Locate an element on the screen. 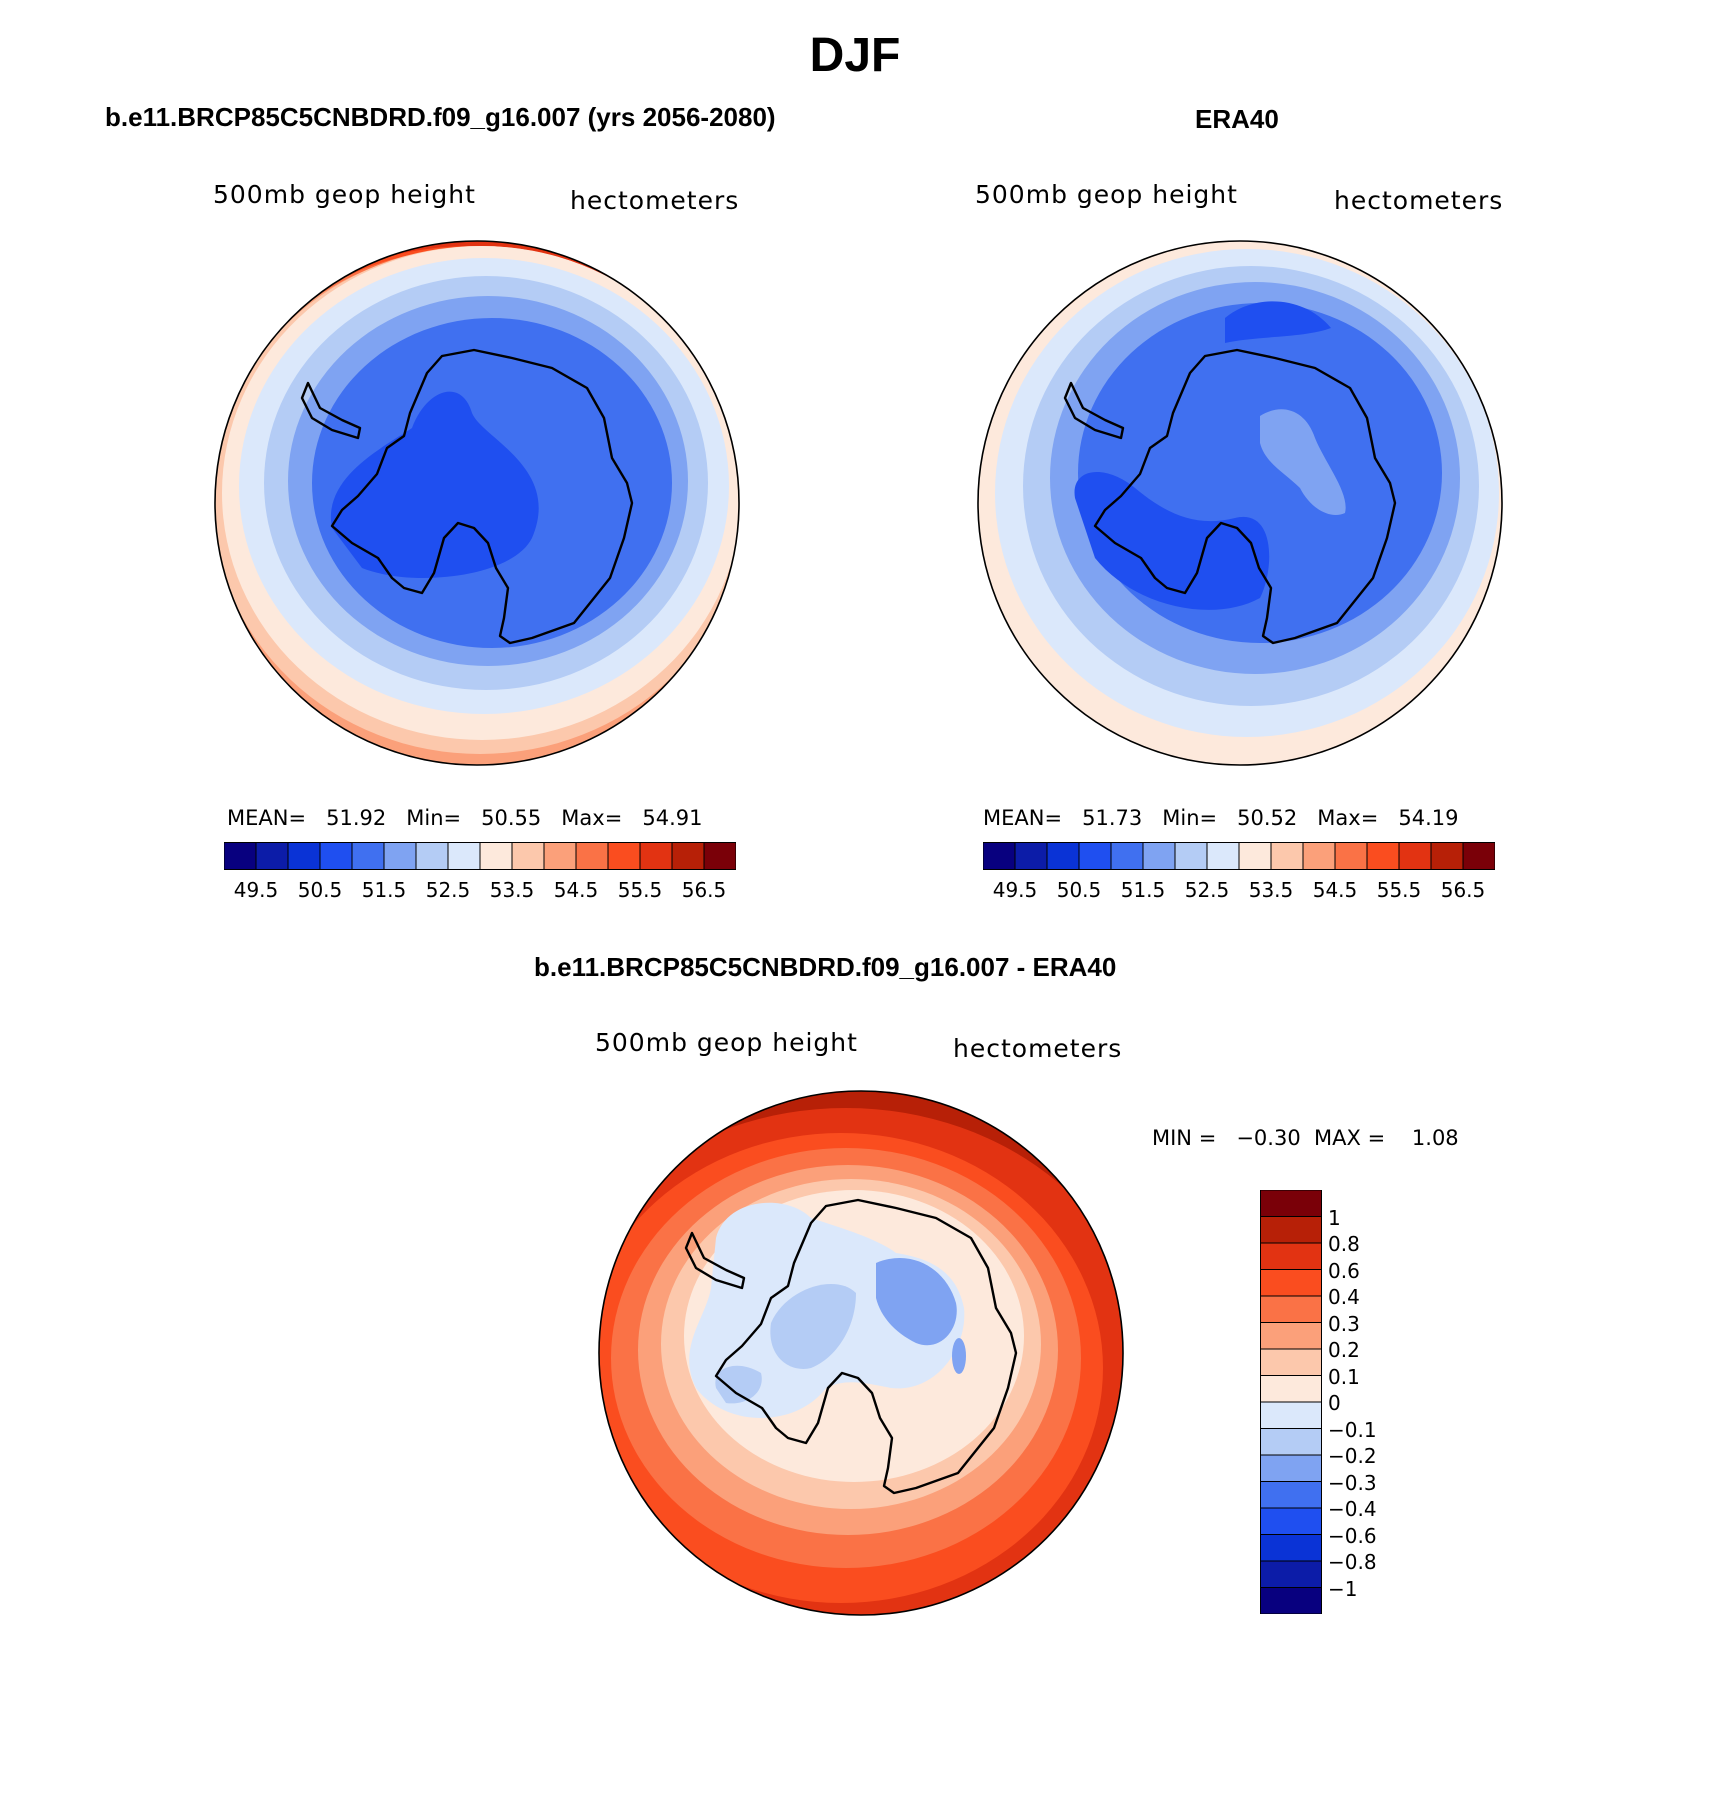 Image resolution: width=1710 pixels, height=1809 pixels. panel-obs-colorbar is located at coordinates (1239, 856).